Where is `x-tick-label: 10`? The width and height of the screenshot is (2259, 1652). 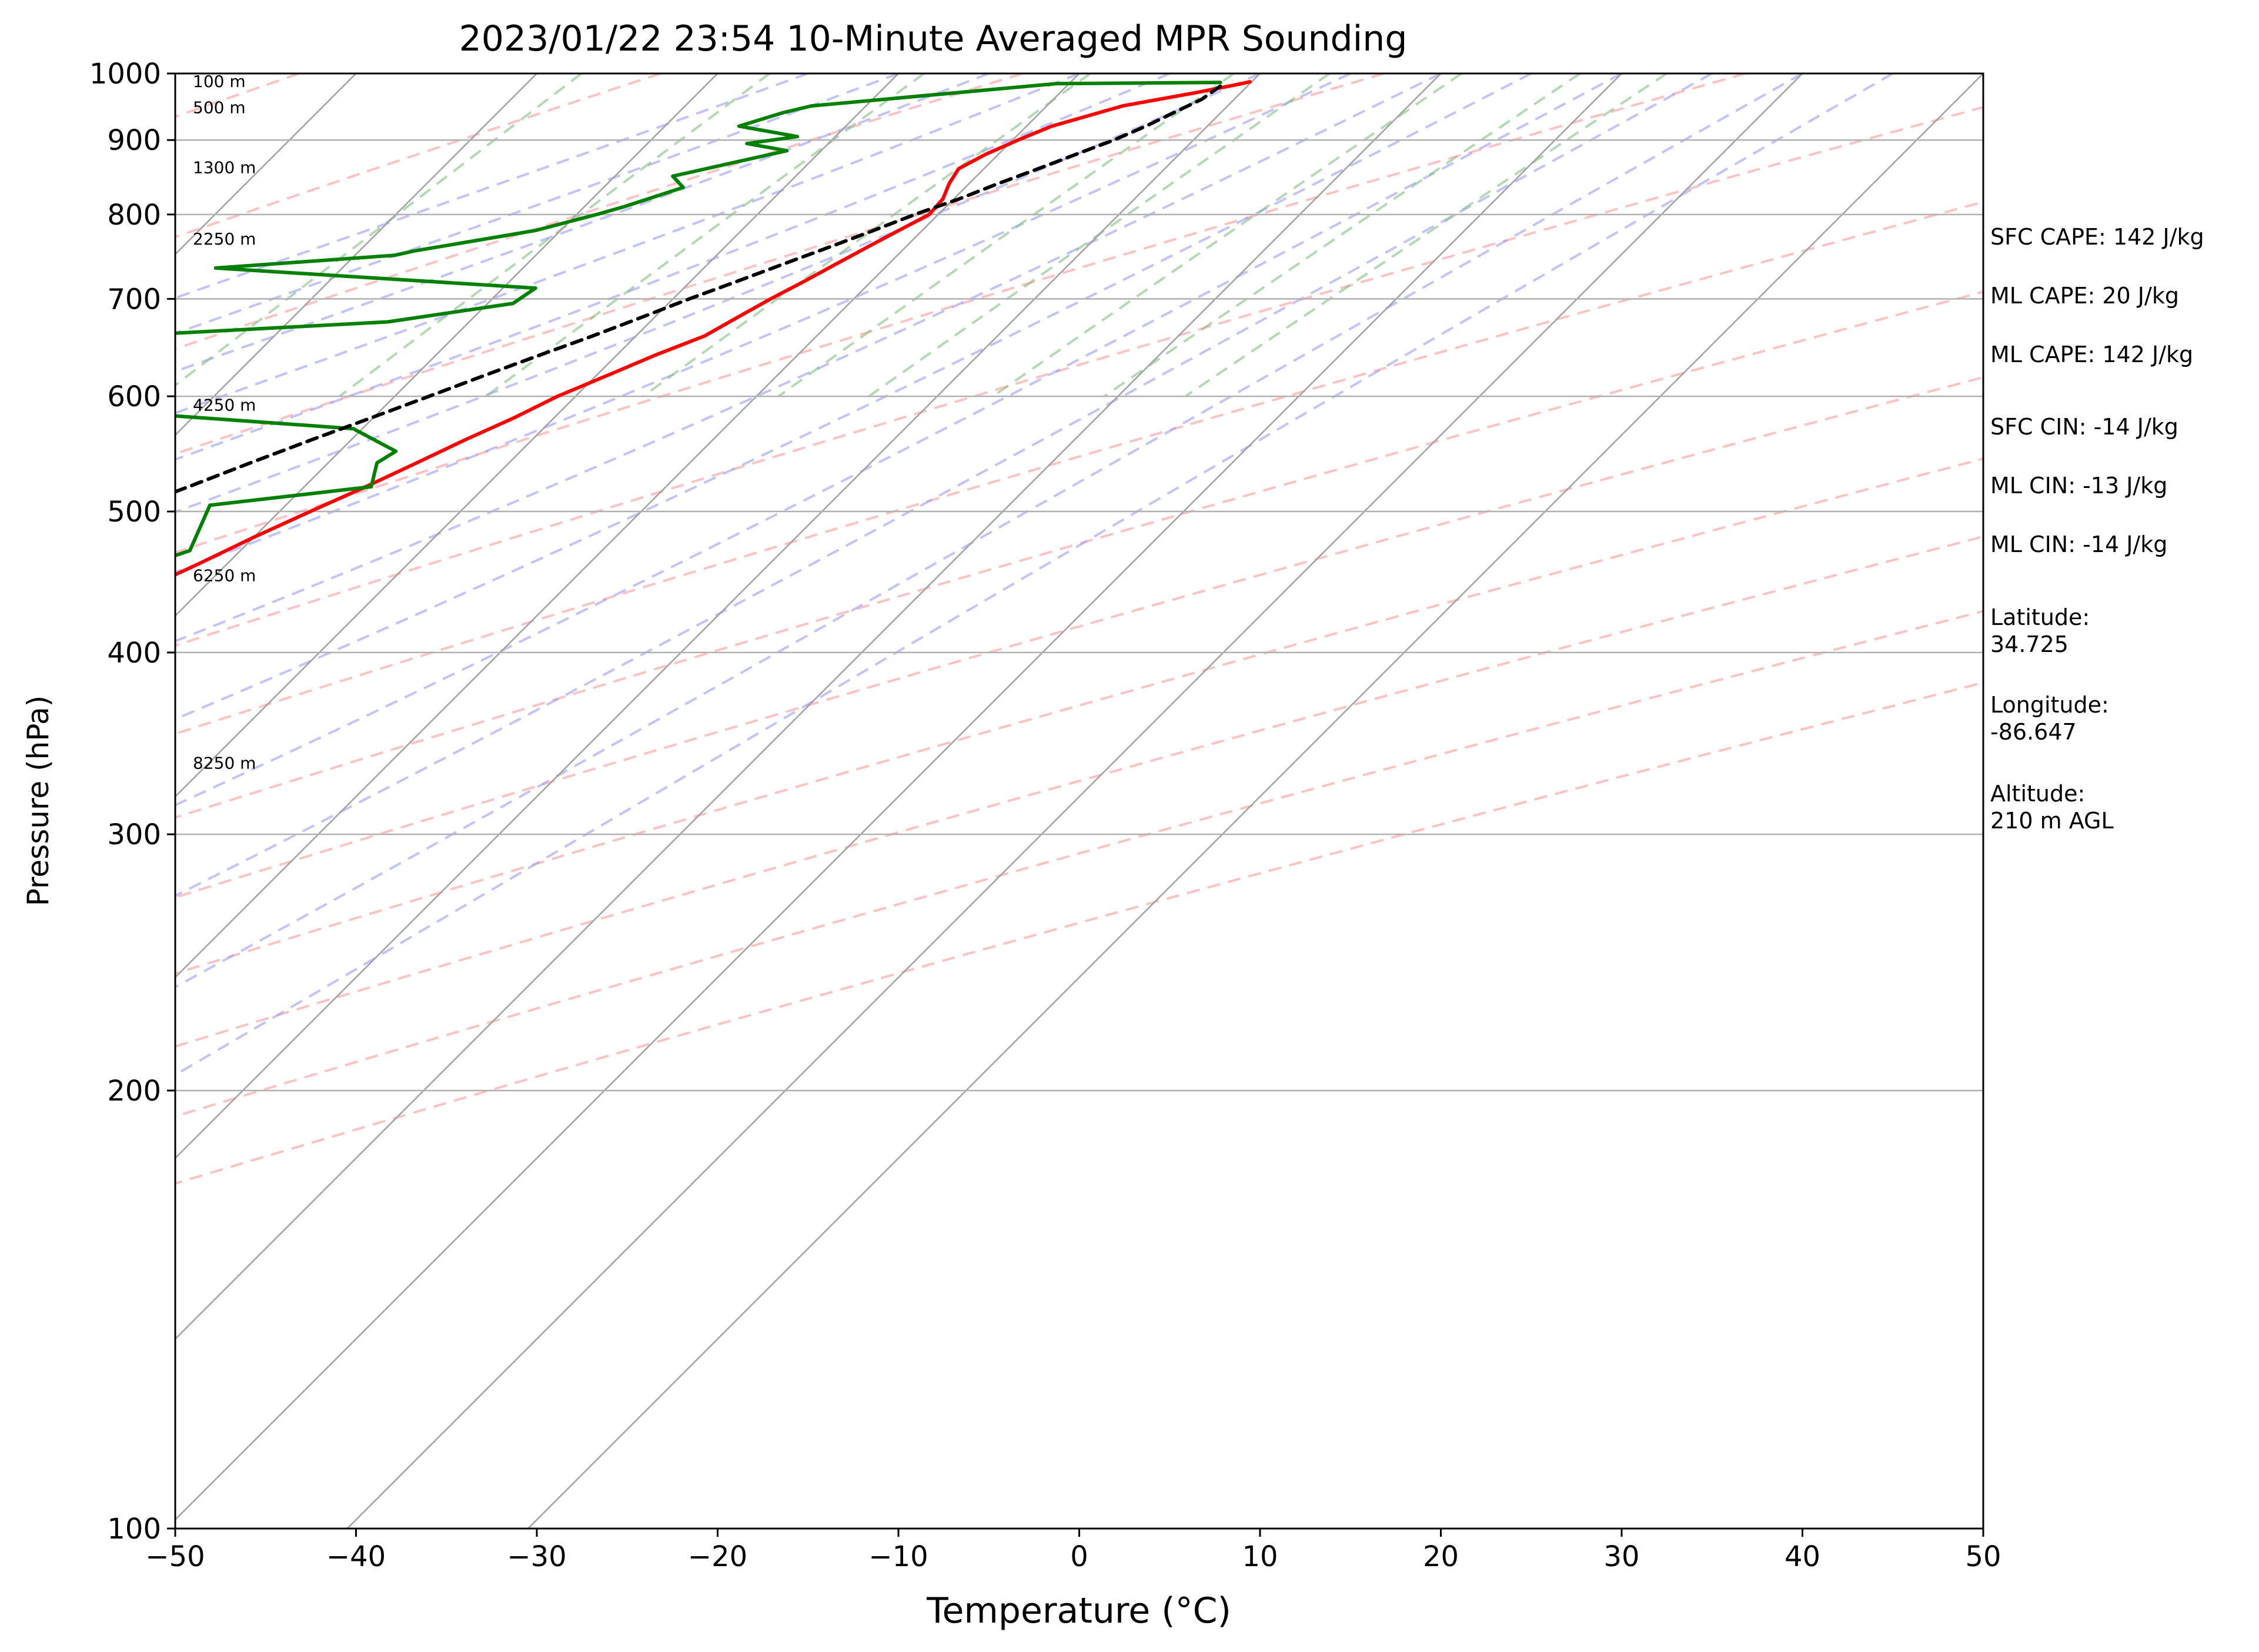
x-tick-label: 10 is located at coordinates (1260, 1556).